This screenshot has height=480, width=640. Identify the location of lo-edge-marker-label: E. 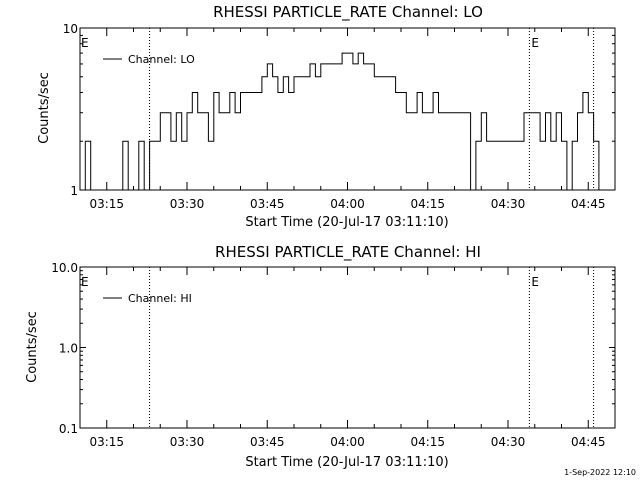
(85, 43).